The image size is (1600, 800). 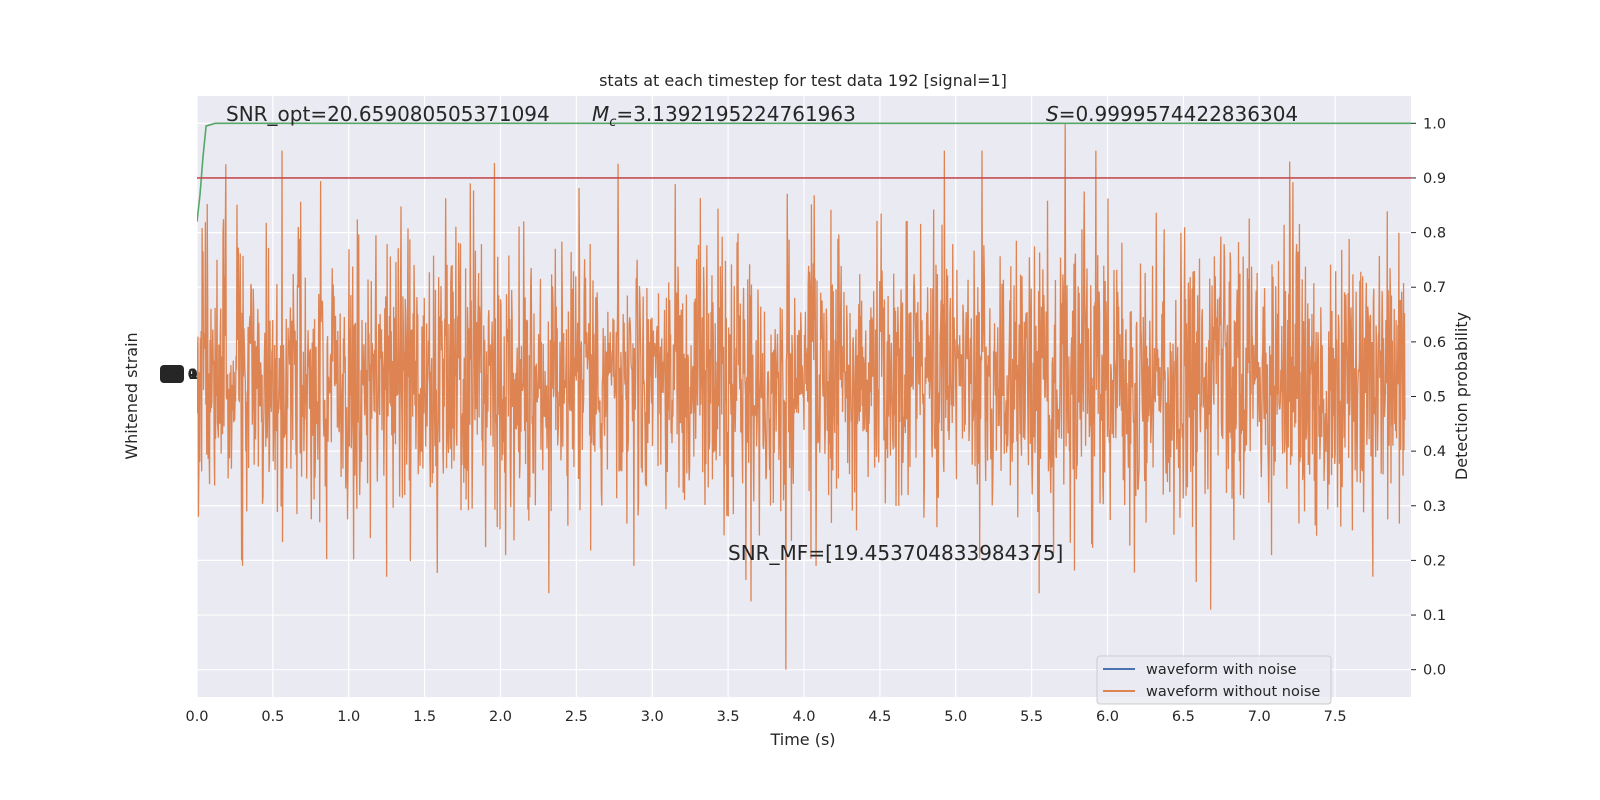 I want to click on x-tick-label: 4.5, so click(x=879, y=717).